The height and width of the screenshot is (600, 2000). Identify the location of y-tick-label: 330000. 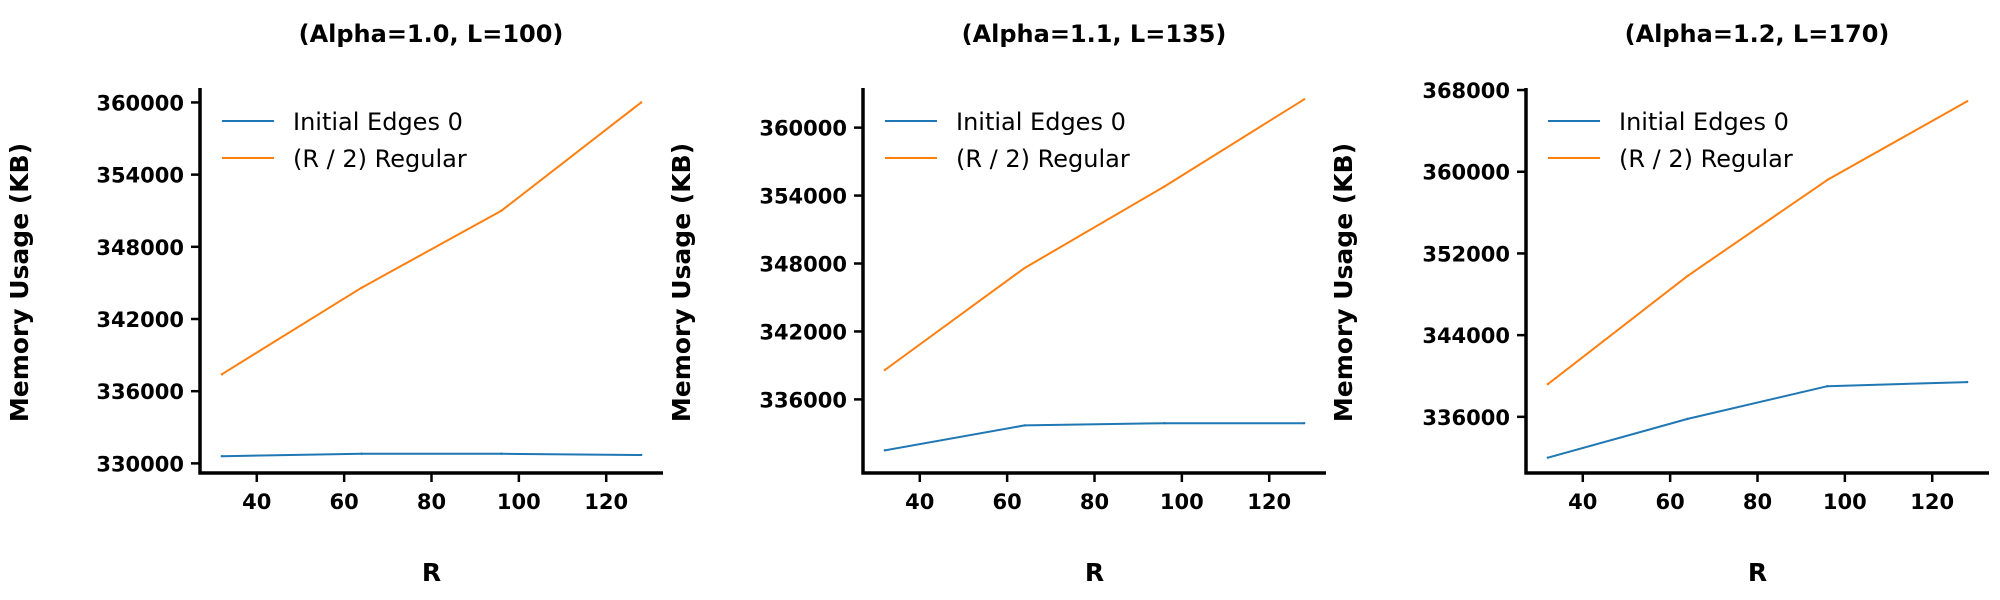
(140, 464).